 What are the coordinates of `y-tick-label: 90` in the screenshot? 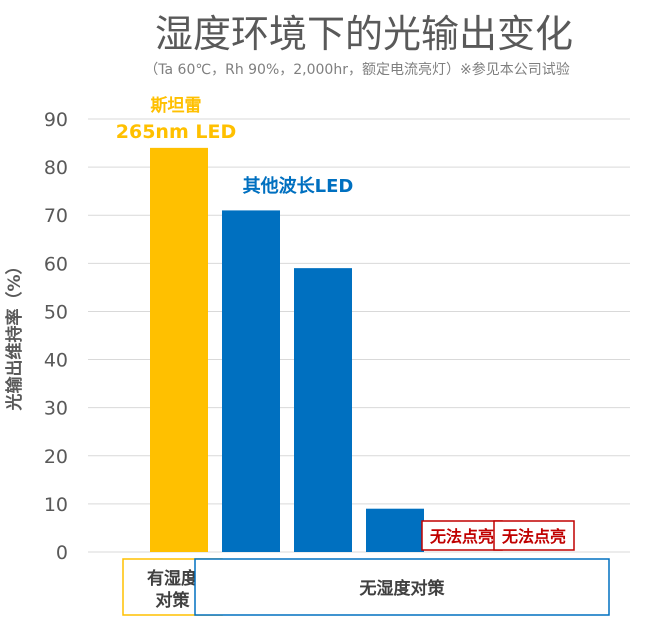 It's located at (56, 120).